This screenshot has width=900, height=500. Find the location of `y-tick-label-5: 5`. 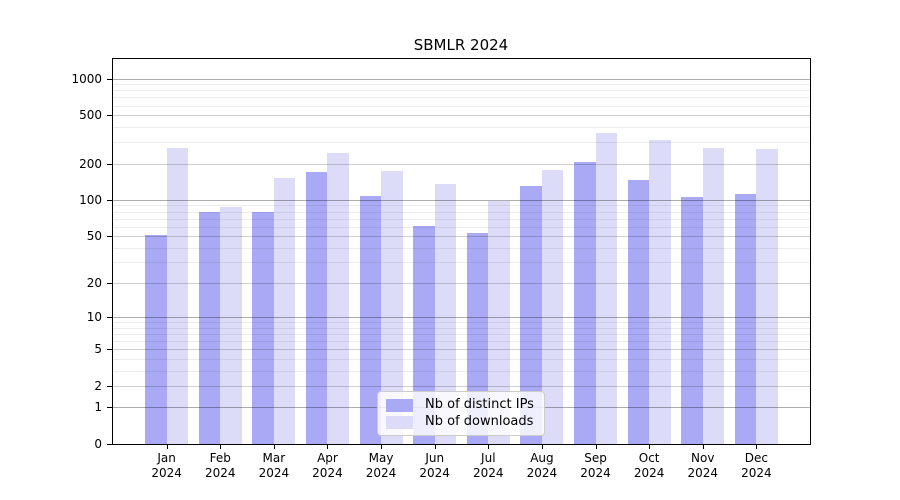

y-tick-label-5: 5 is located at coordinates (98, 349).